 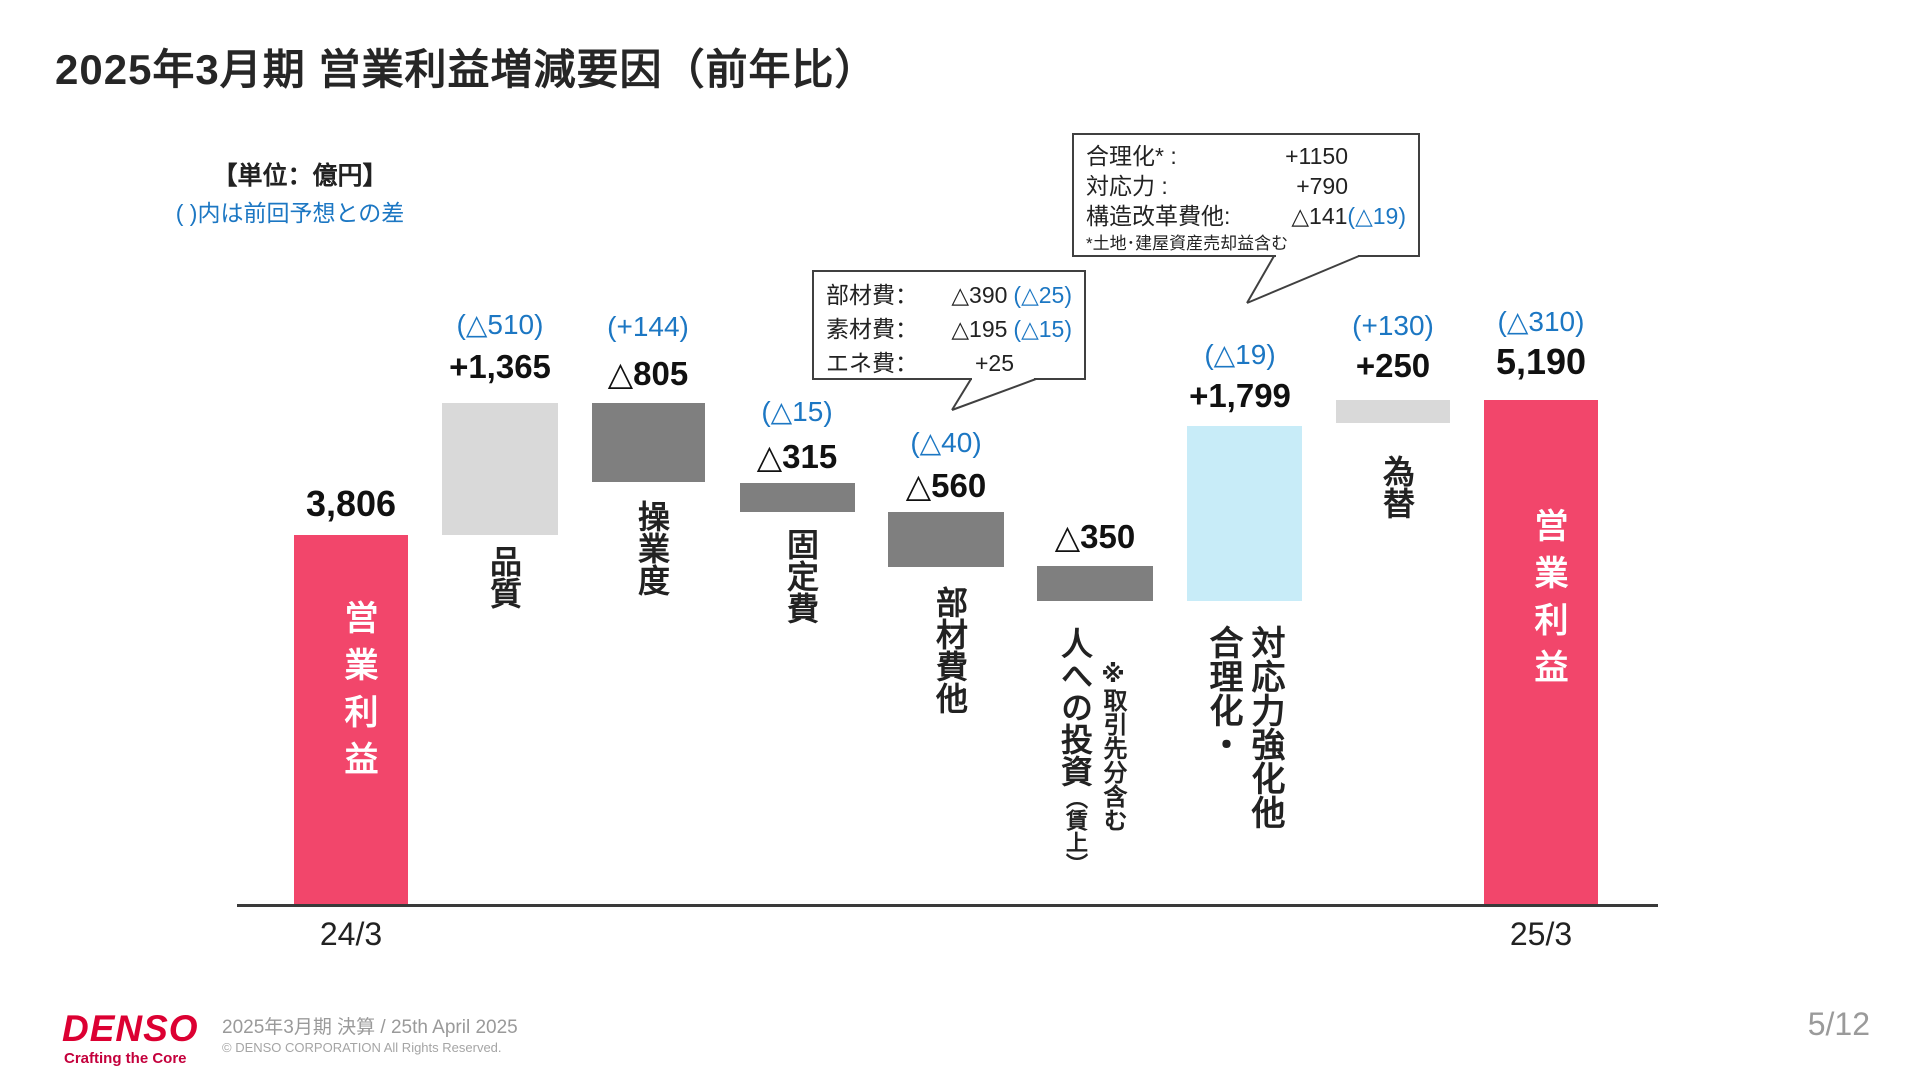 What do you see at coordinates (946, 442) in the screenshot?
I see `forecast-diff-component-costs: (△40)` at bounding box center [946, 442].